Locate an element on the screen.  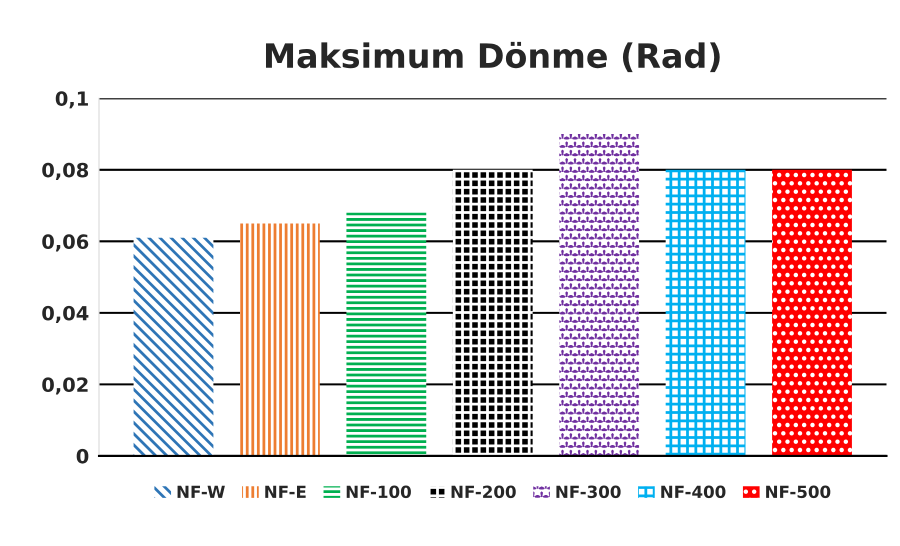
legend-label: NF-400 is located at coordinates (693, 492).